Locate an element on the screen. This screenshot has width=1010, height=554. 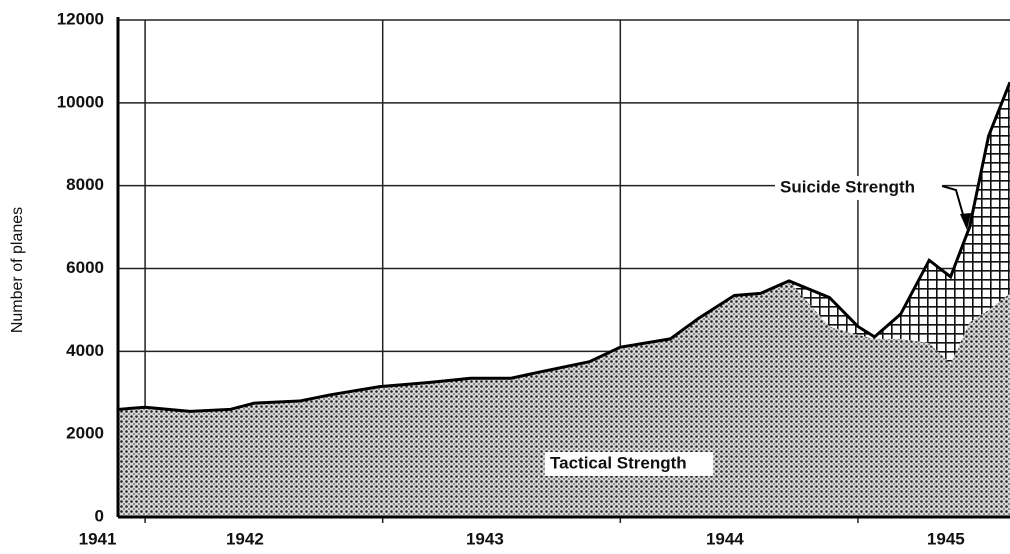
y-tick-label: 0 is located at coordinates (99, 515).